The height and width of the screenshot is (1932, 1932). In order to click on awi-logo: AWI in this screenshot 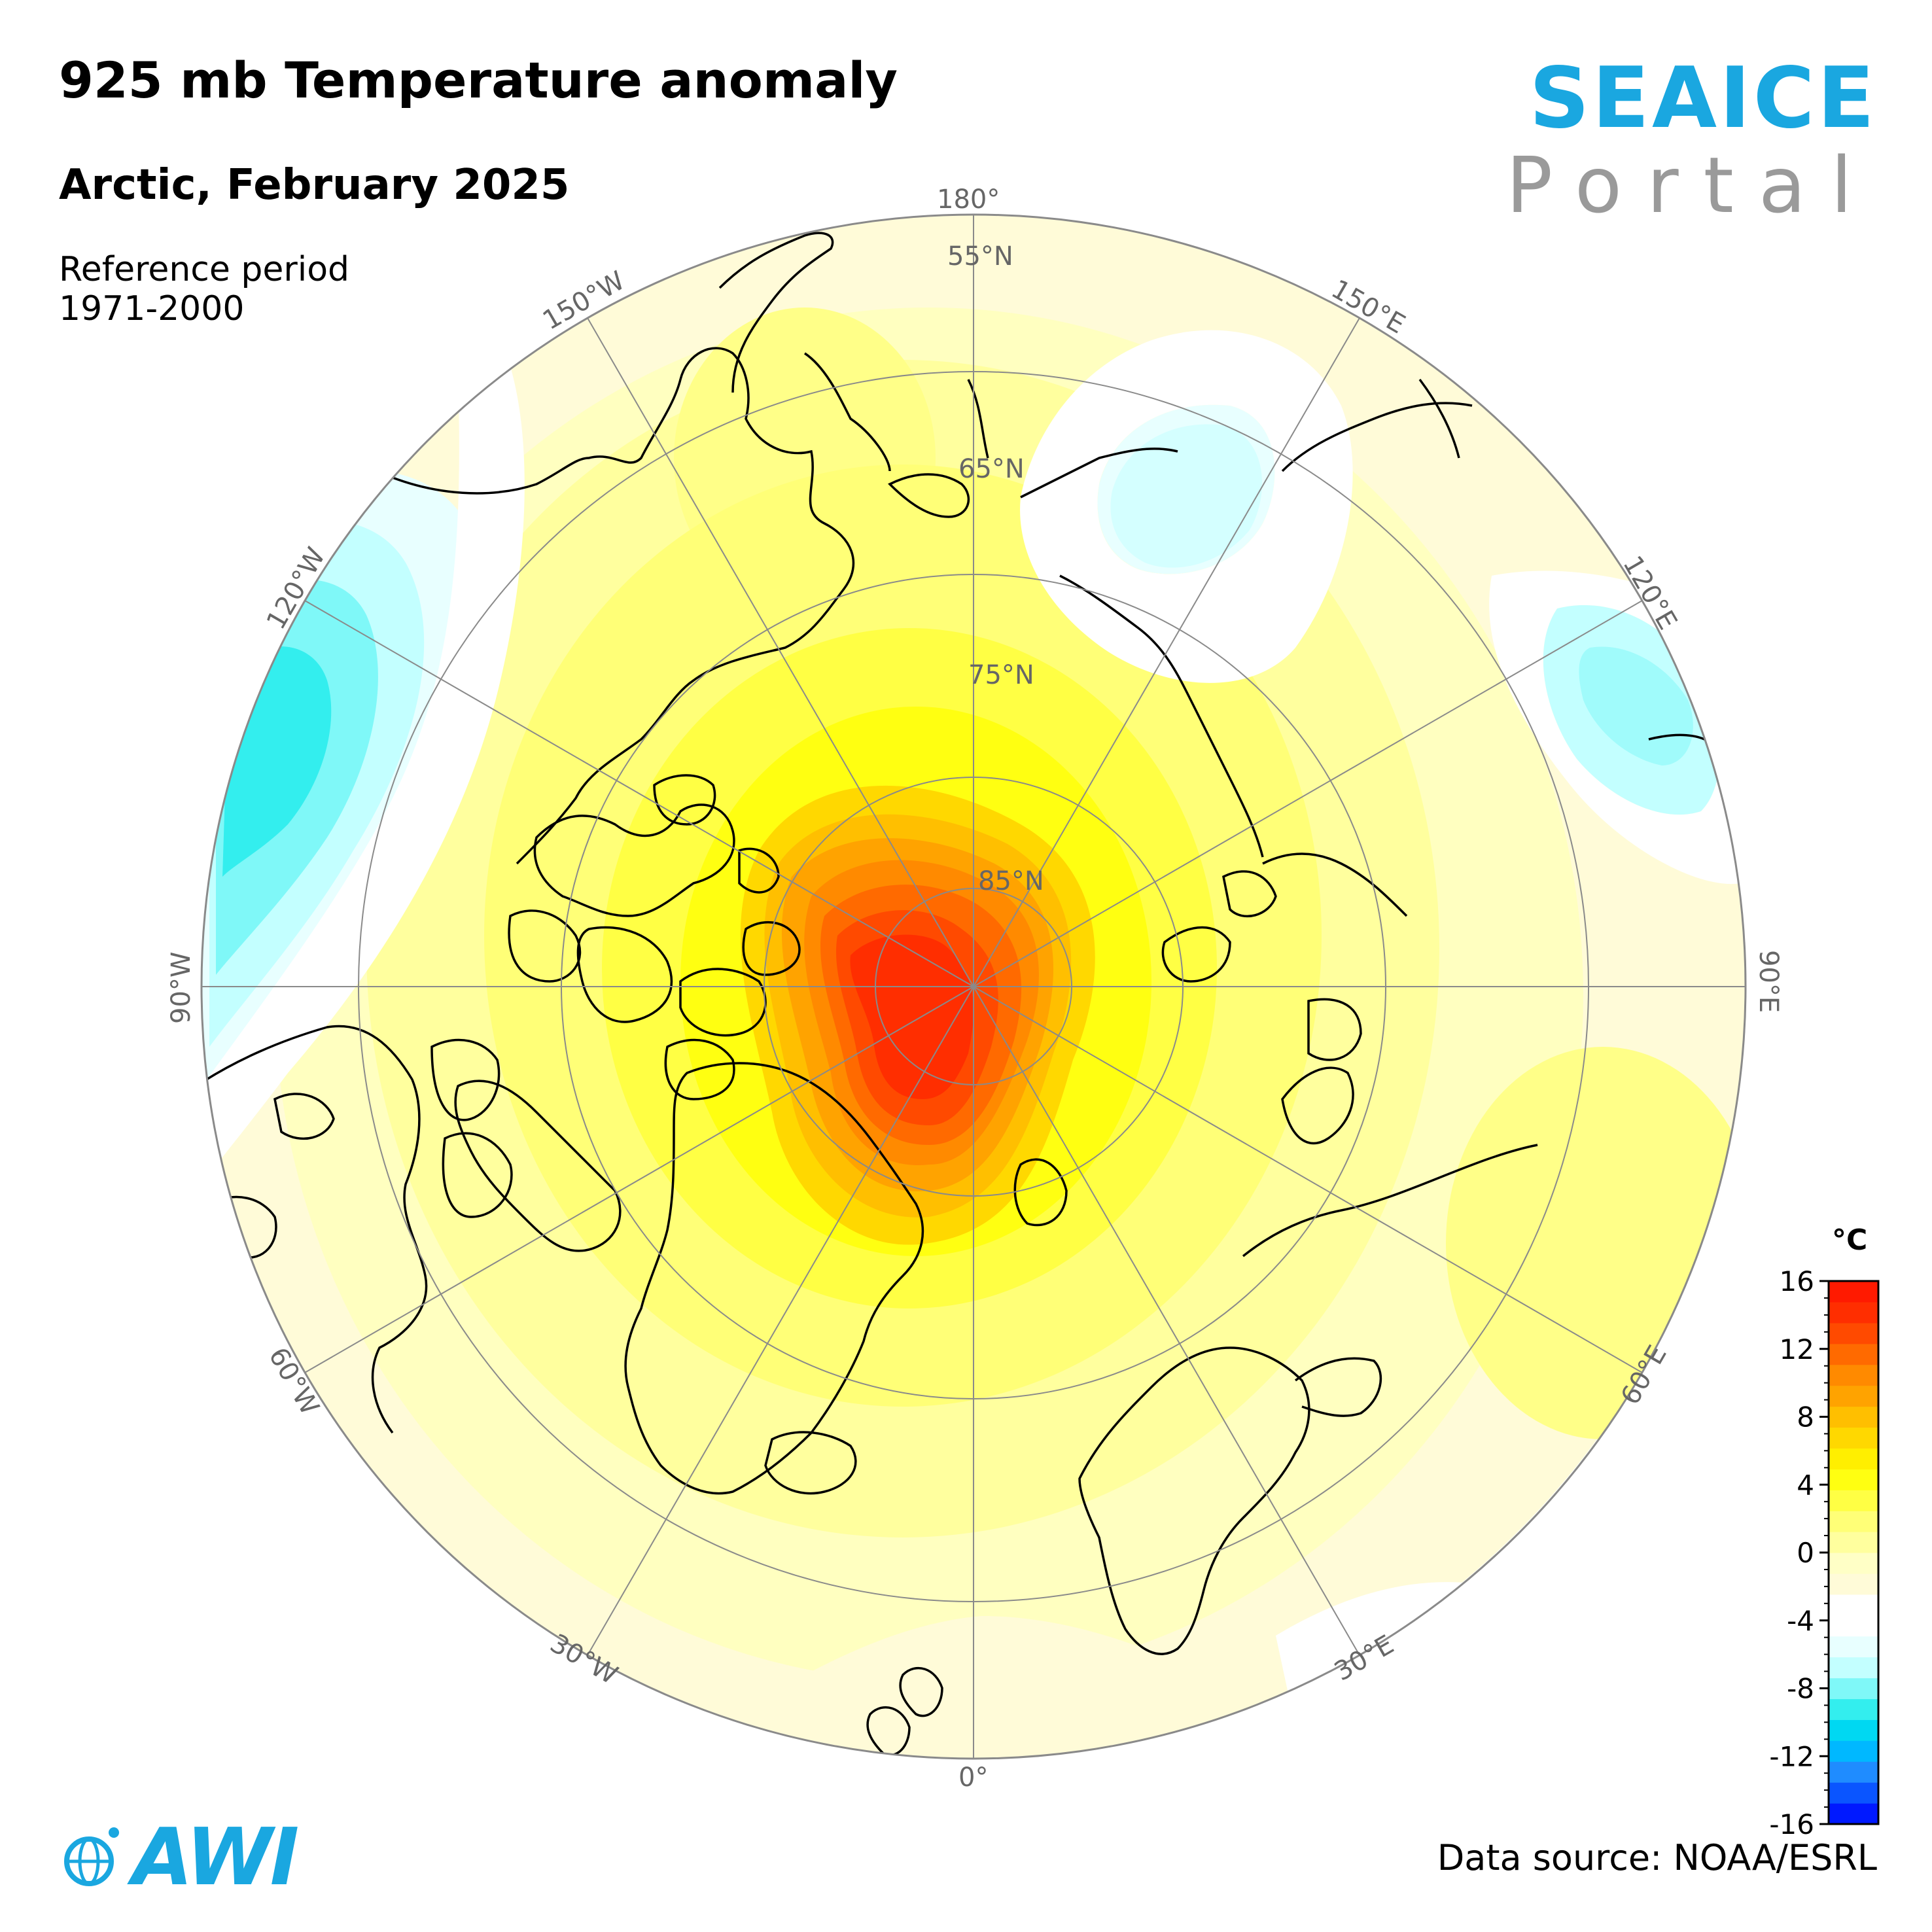, I will do `click(178, 1857)`.